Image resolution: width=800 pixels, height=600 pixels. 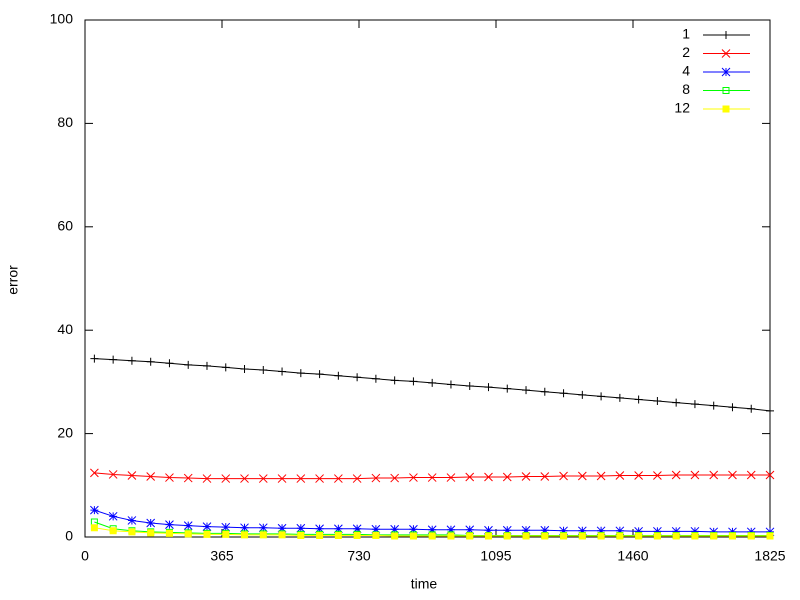 I want to click on legend-label: 1, so click(x=686, y=34).